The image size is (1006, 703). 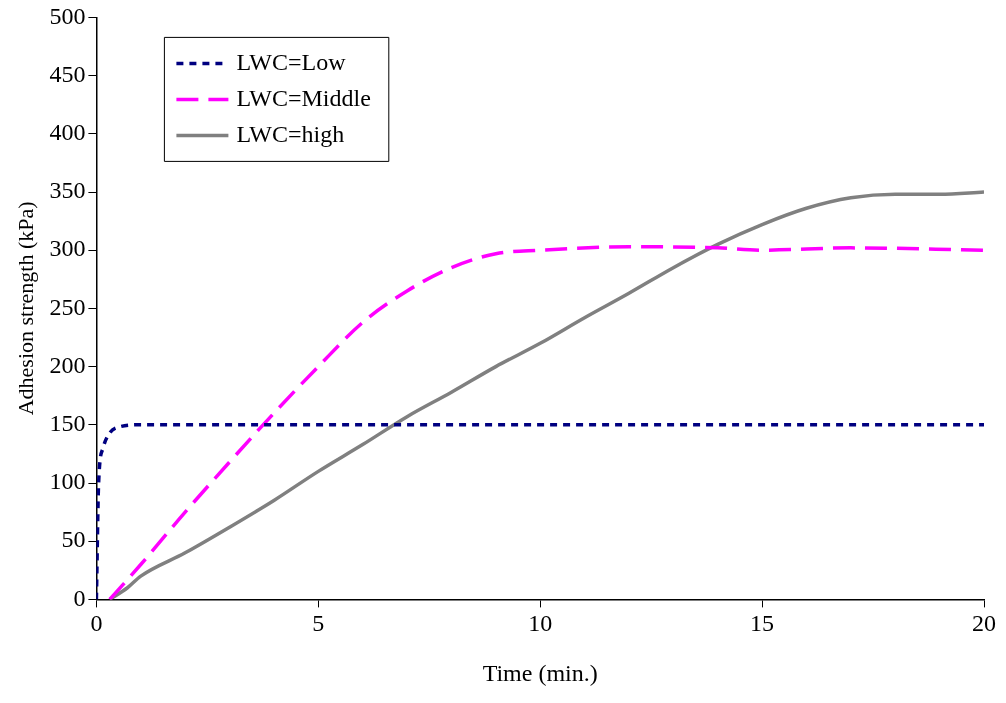 What do you see at coordinates (73, 539) in the screenshot?
I see `y-tick-label: 50` at bounding box center [73, 539].